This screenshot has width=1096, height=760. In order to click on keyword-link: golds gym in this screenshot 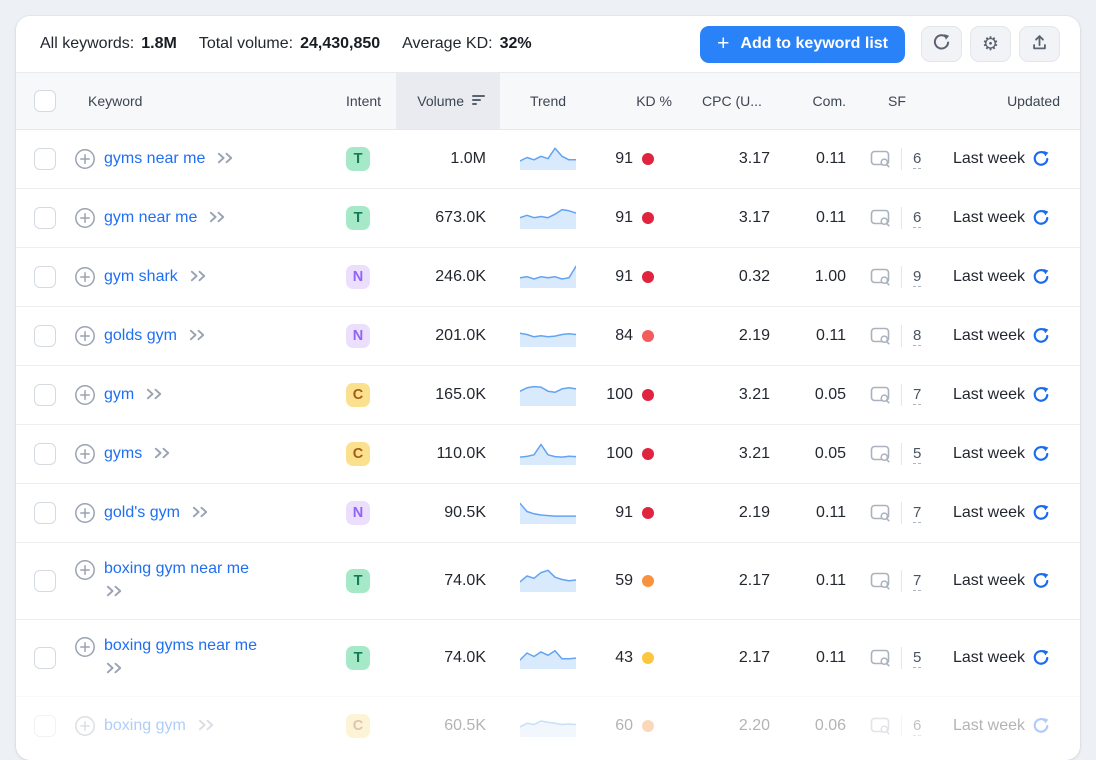, I will do `click(140, 335)`.